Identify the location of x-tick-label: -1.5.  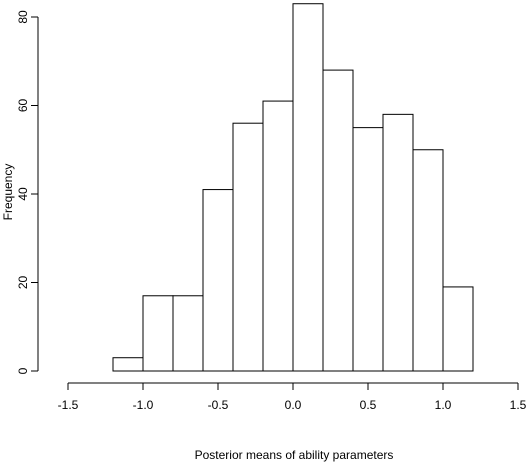
(68, 405).